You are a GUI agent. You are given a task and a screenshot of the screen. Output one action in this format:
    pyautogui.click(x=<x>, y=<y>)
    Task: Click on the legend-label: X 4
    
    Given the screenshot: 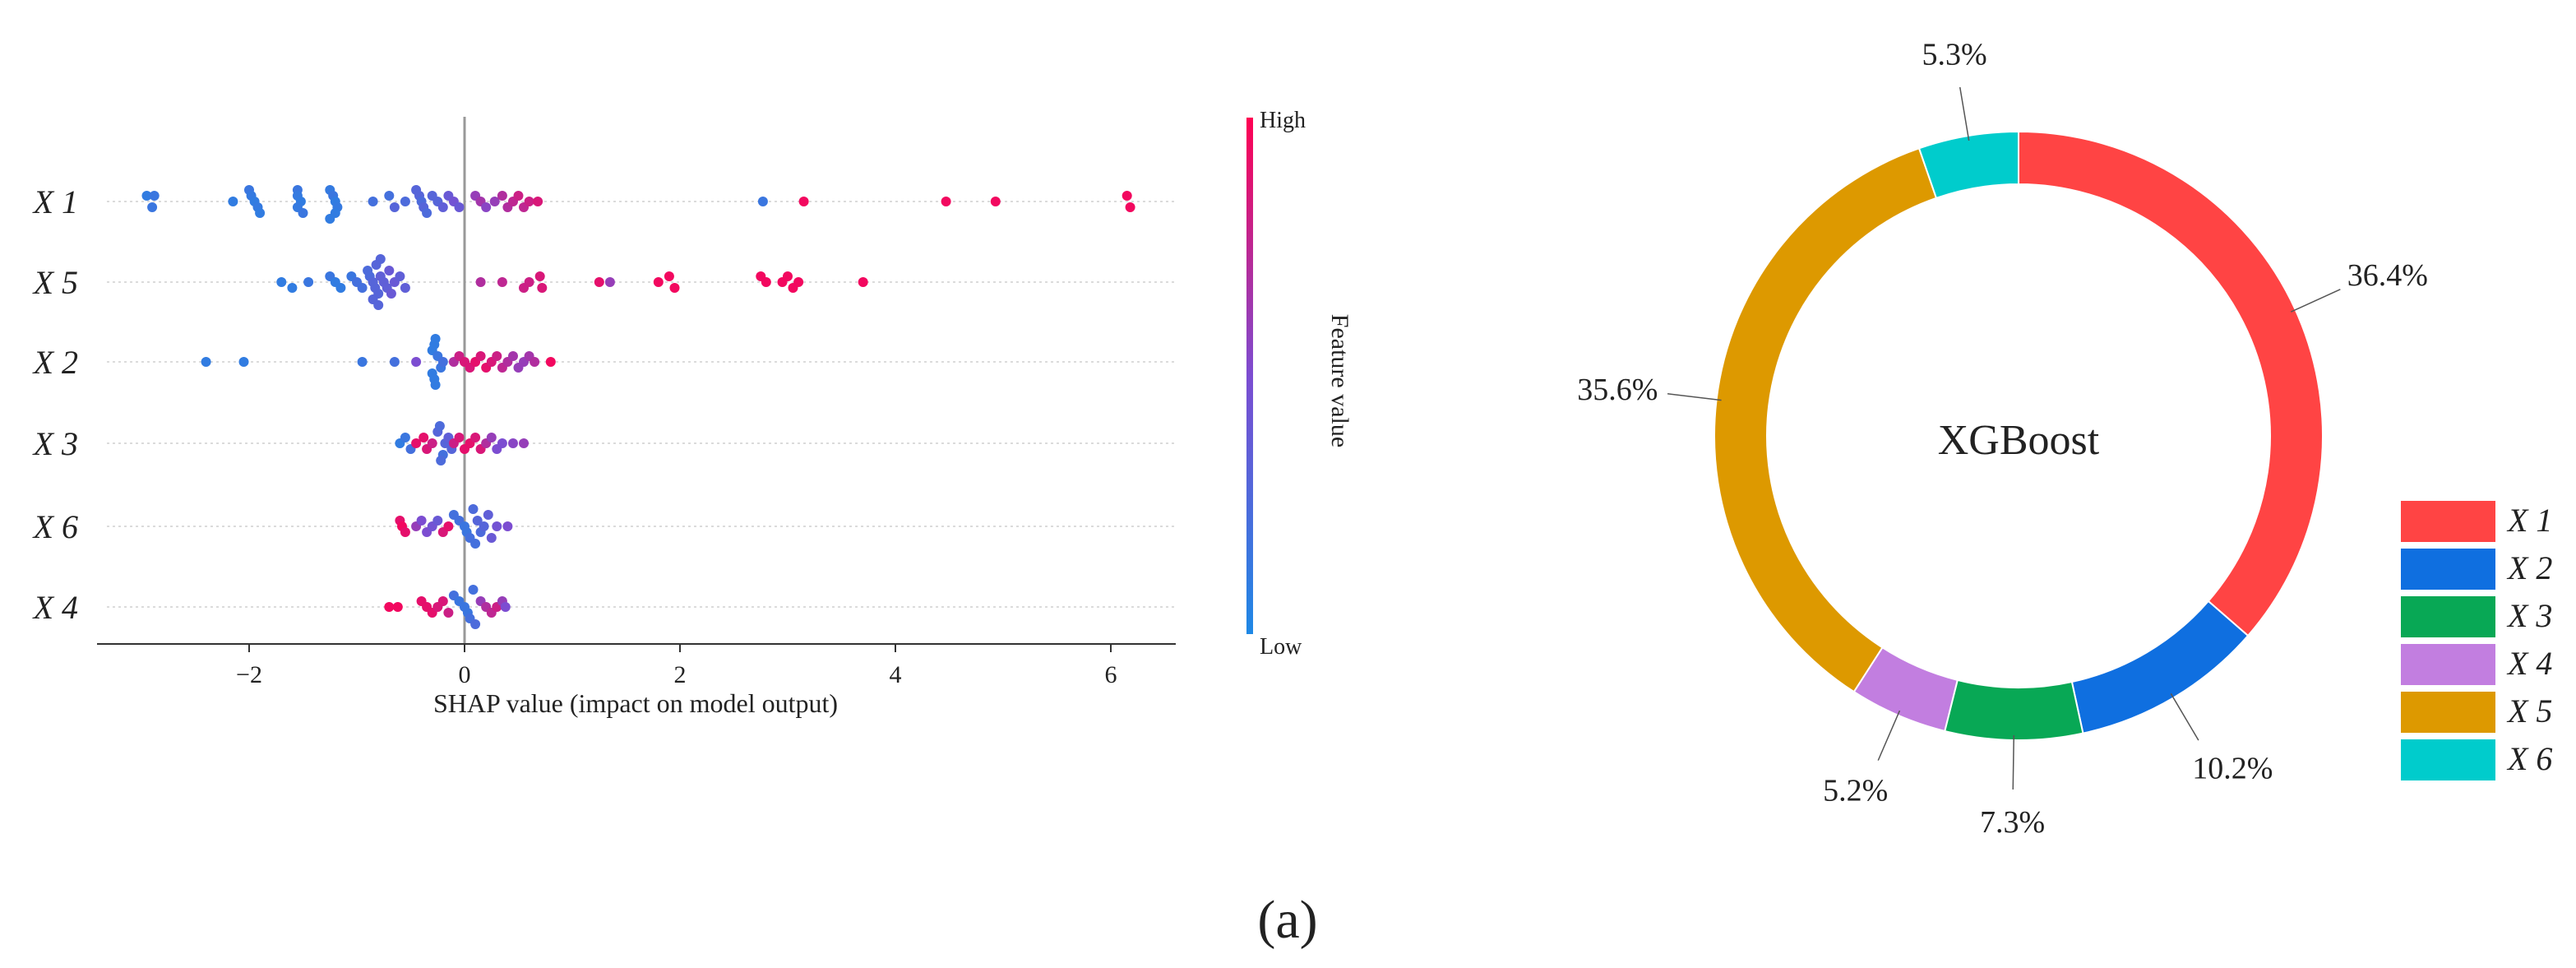 What is the action you would take?
    pyautogui.click(x=2529, y=663)
    